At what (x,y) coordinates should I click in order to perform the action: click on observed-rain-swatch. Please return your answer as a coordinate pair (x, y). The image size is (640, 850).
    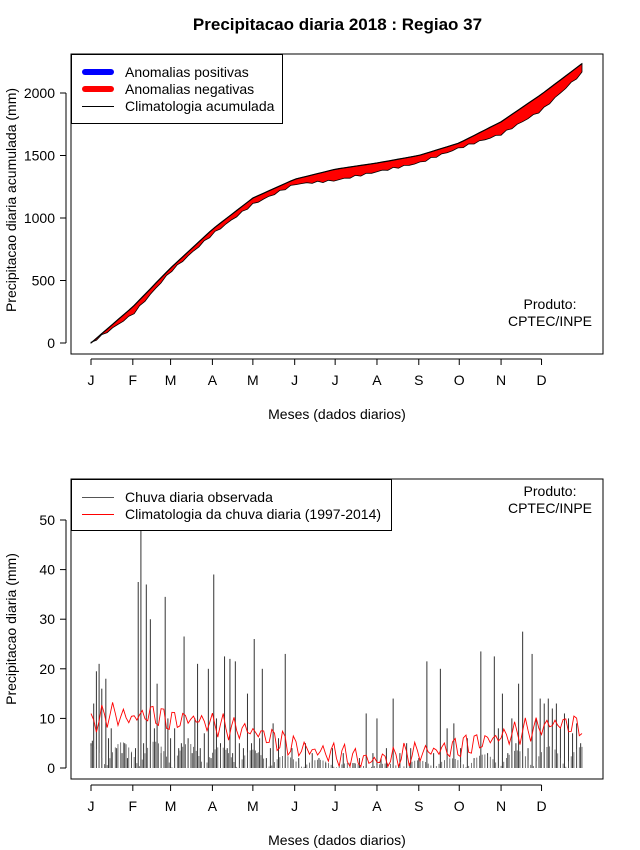
    Looking at the image, I should click on (98, 497).